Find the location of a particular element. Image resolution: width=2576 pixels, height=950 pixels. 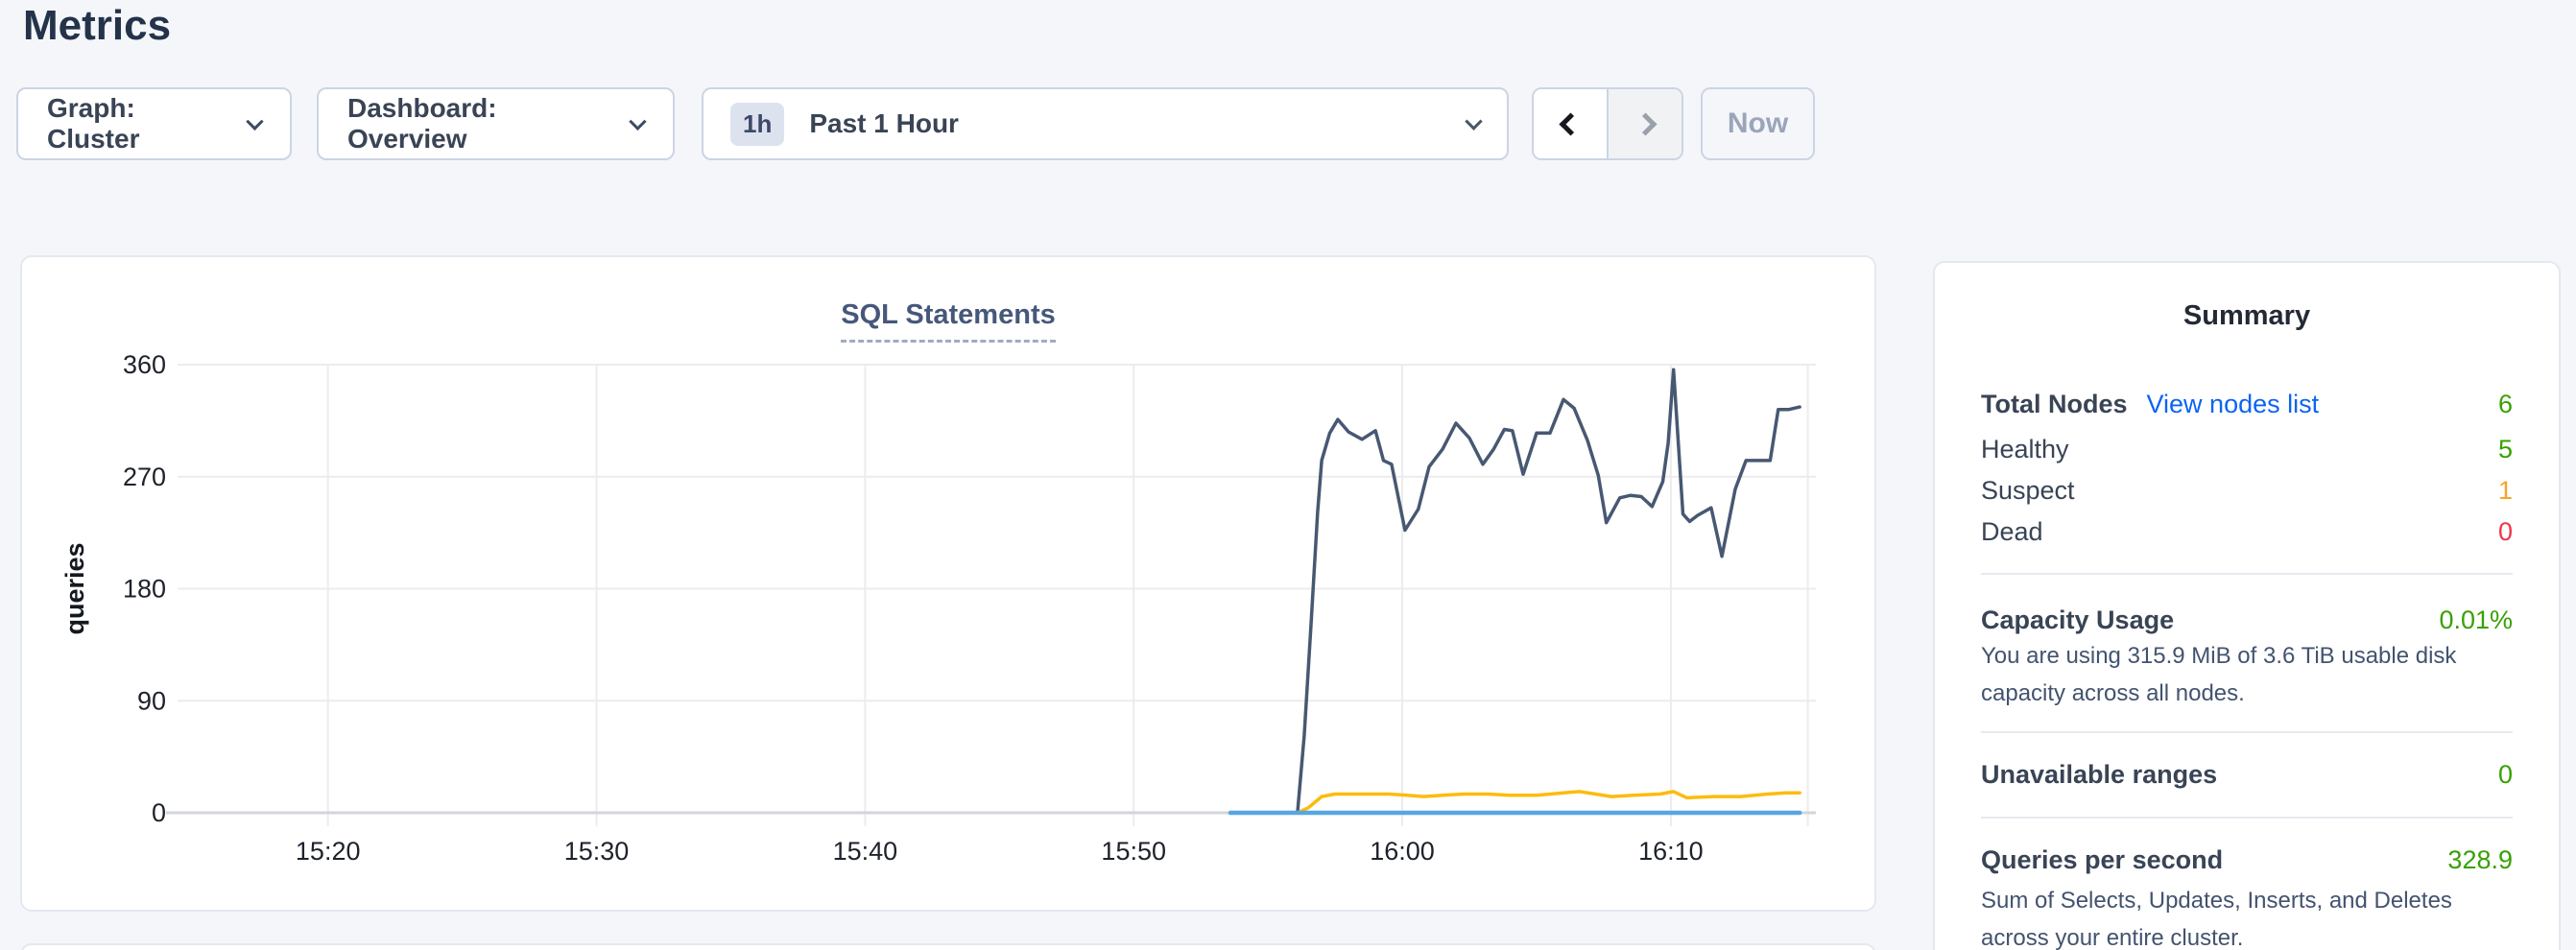

suspect-value: 1 is located at coordinates (2505, 490).